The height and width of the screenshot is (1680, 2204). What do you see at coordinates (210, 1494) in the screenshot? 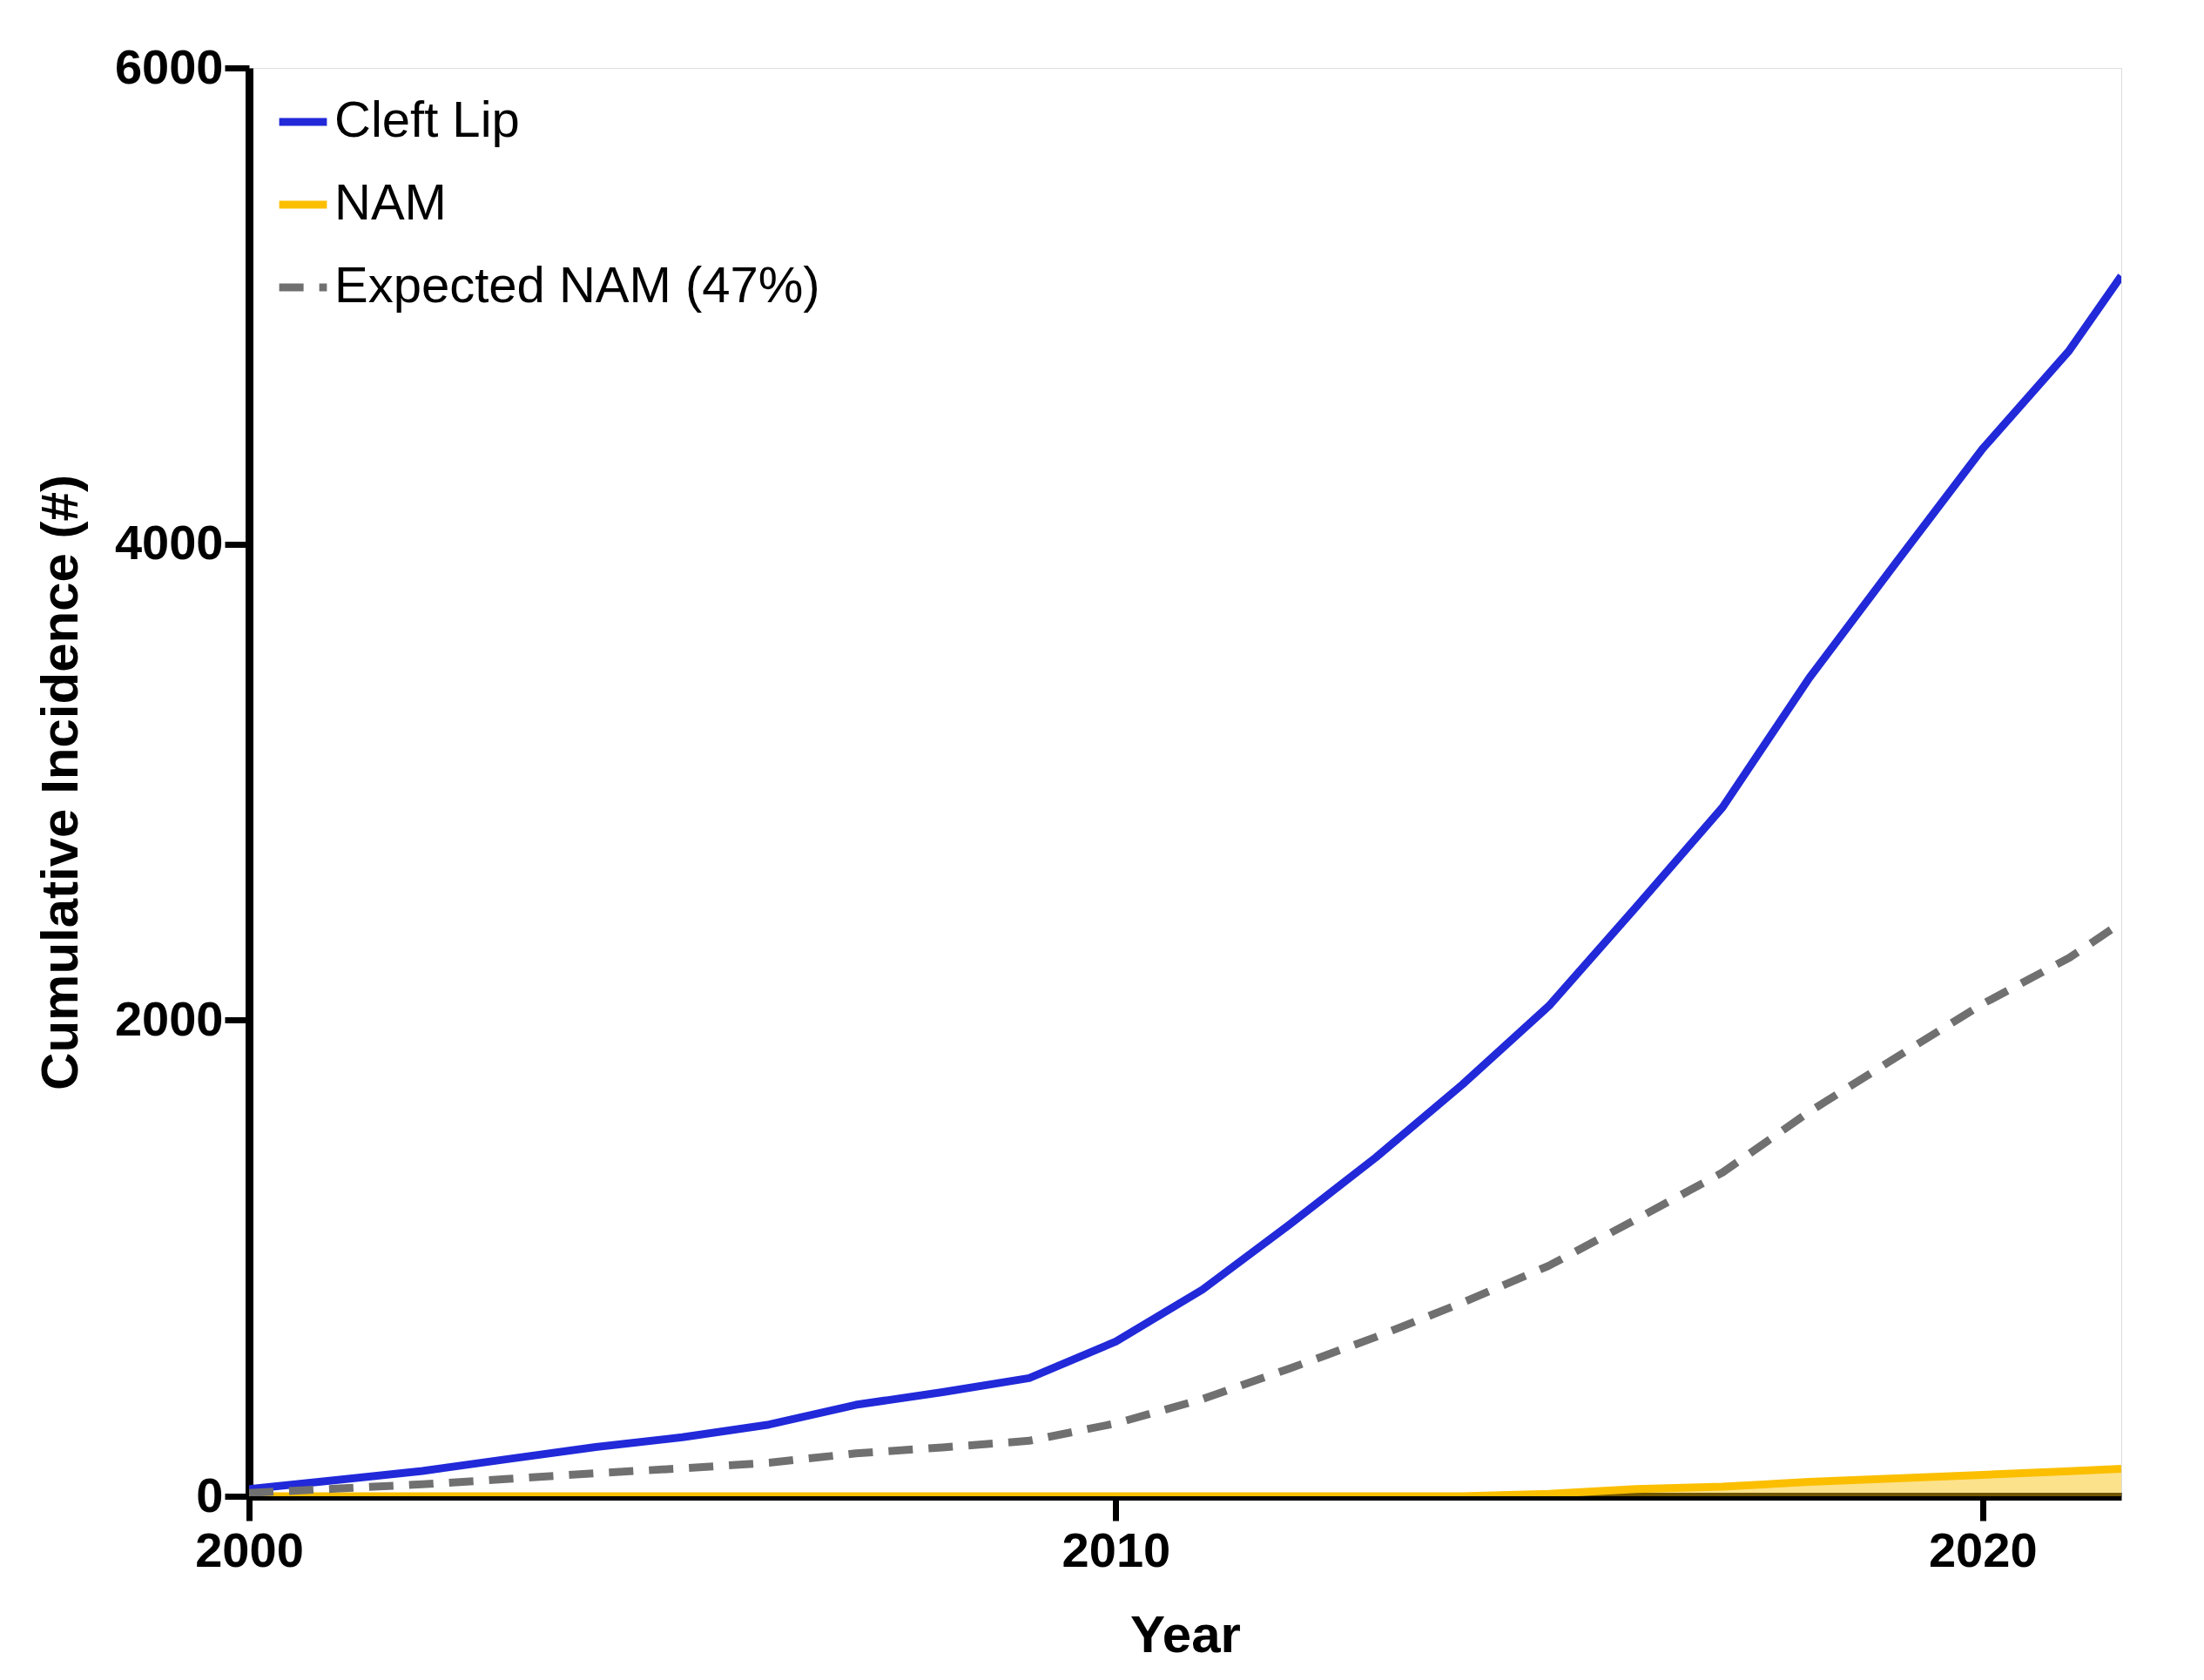
I see `y-tick-label: 0` at bounding box center [210, 1494].